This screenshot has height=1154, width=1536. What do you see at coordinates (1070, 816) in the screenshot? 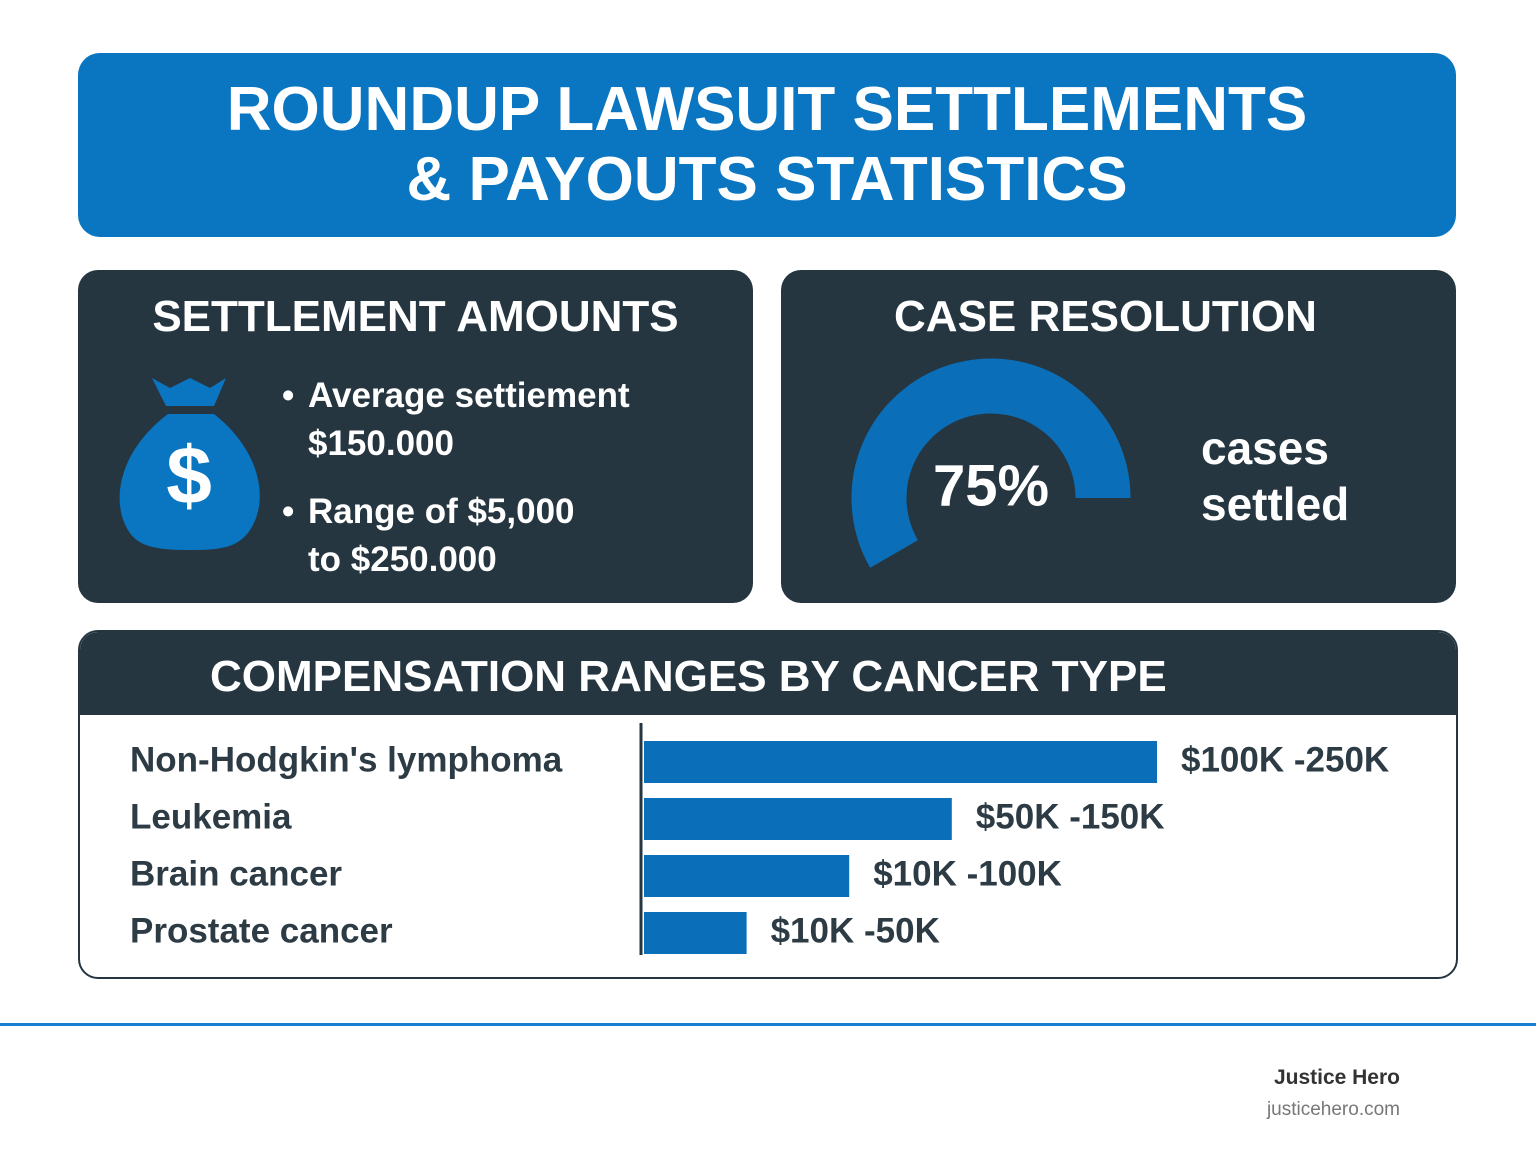
I see `value-label: $50K -150K` at bounding box center [1070, 816].